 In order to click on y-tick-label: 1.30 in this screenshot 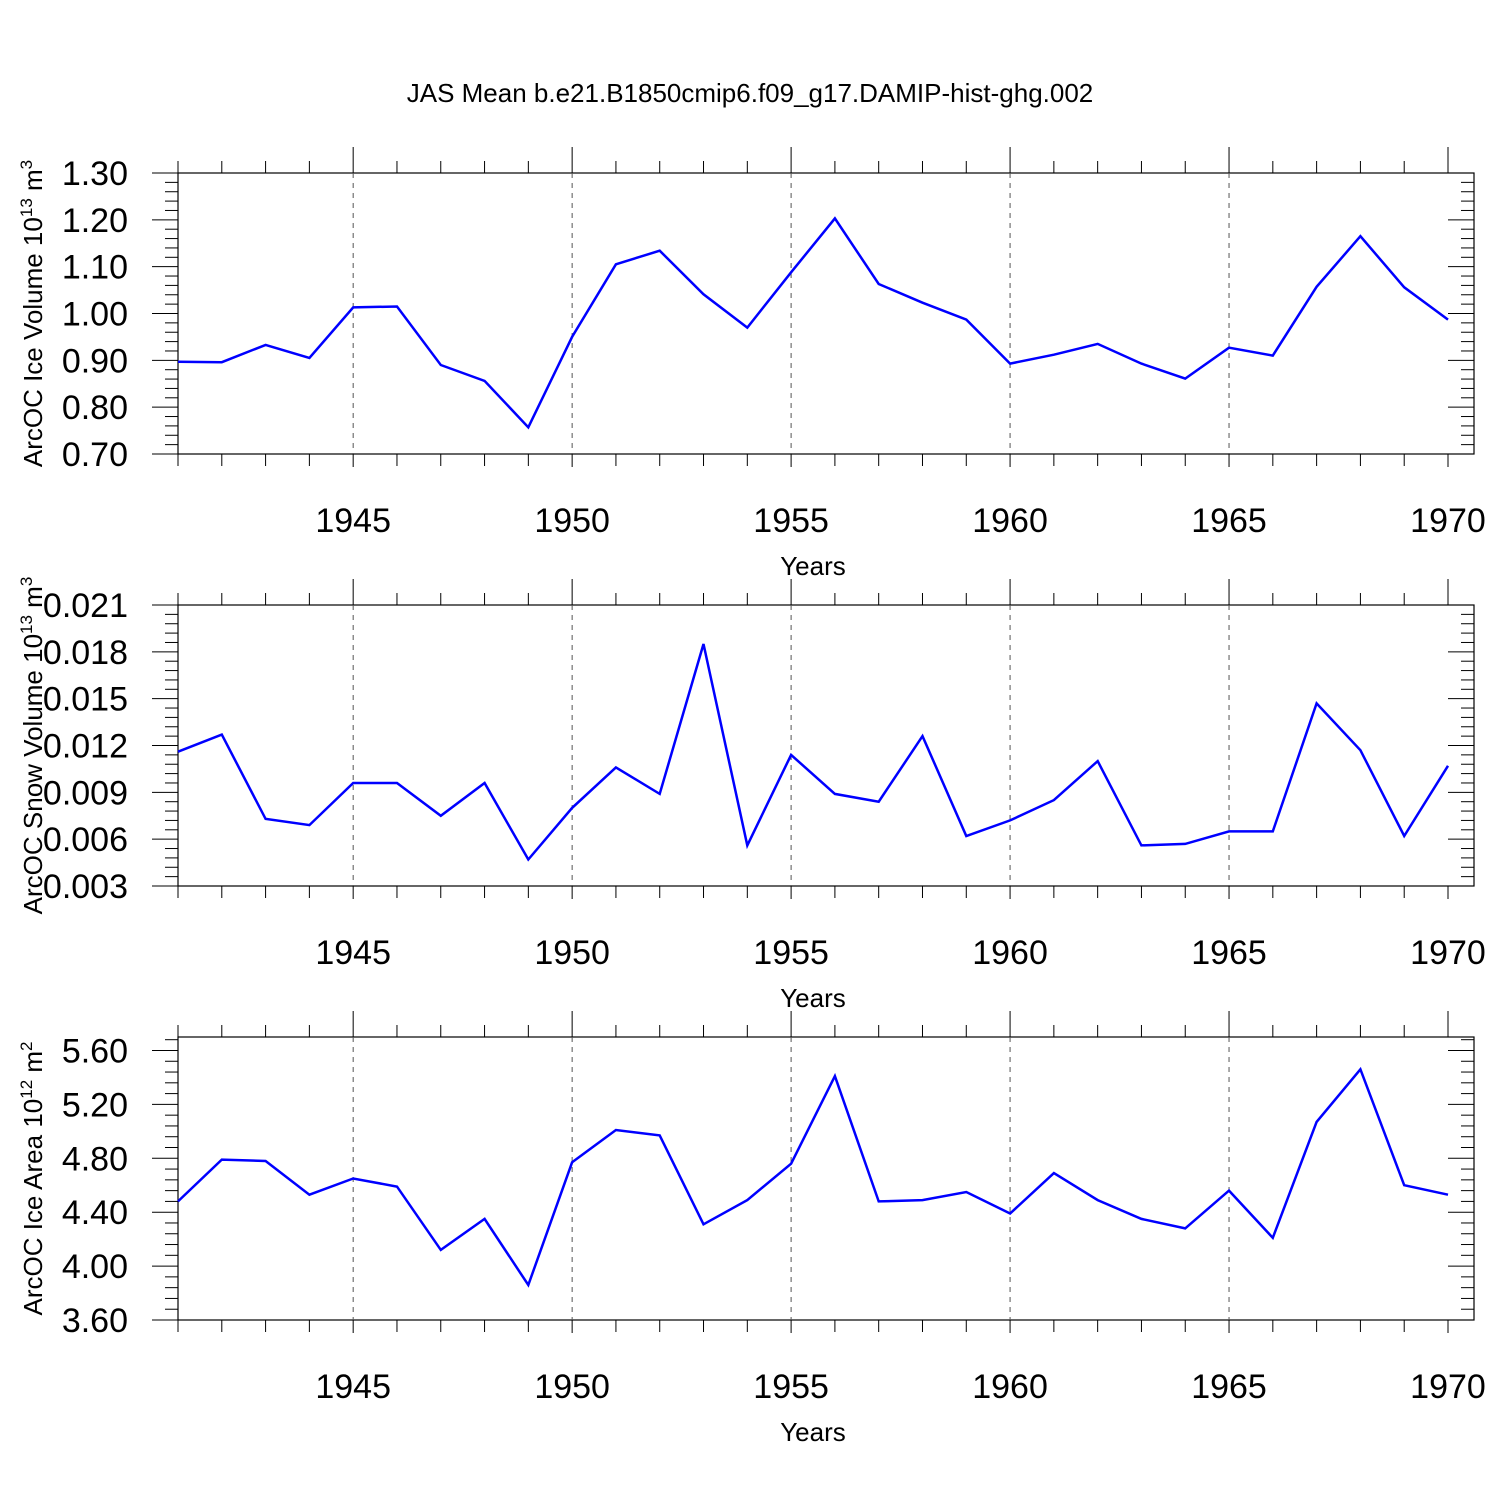, I will do `click(95, 174)`.